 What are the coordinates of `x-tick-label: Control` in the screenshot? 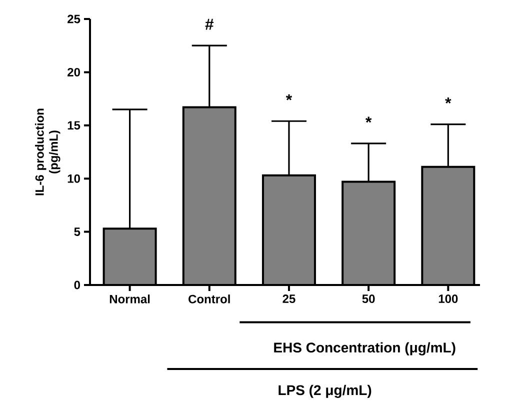 It's located at (209, 299).